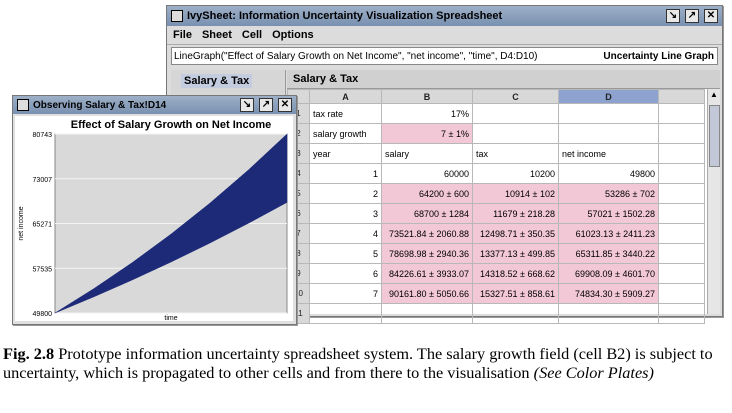  I want to click on cell-d3: net income, so click(608, 153).